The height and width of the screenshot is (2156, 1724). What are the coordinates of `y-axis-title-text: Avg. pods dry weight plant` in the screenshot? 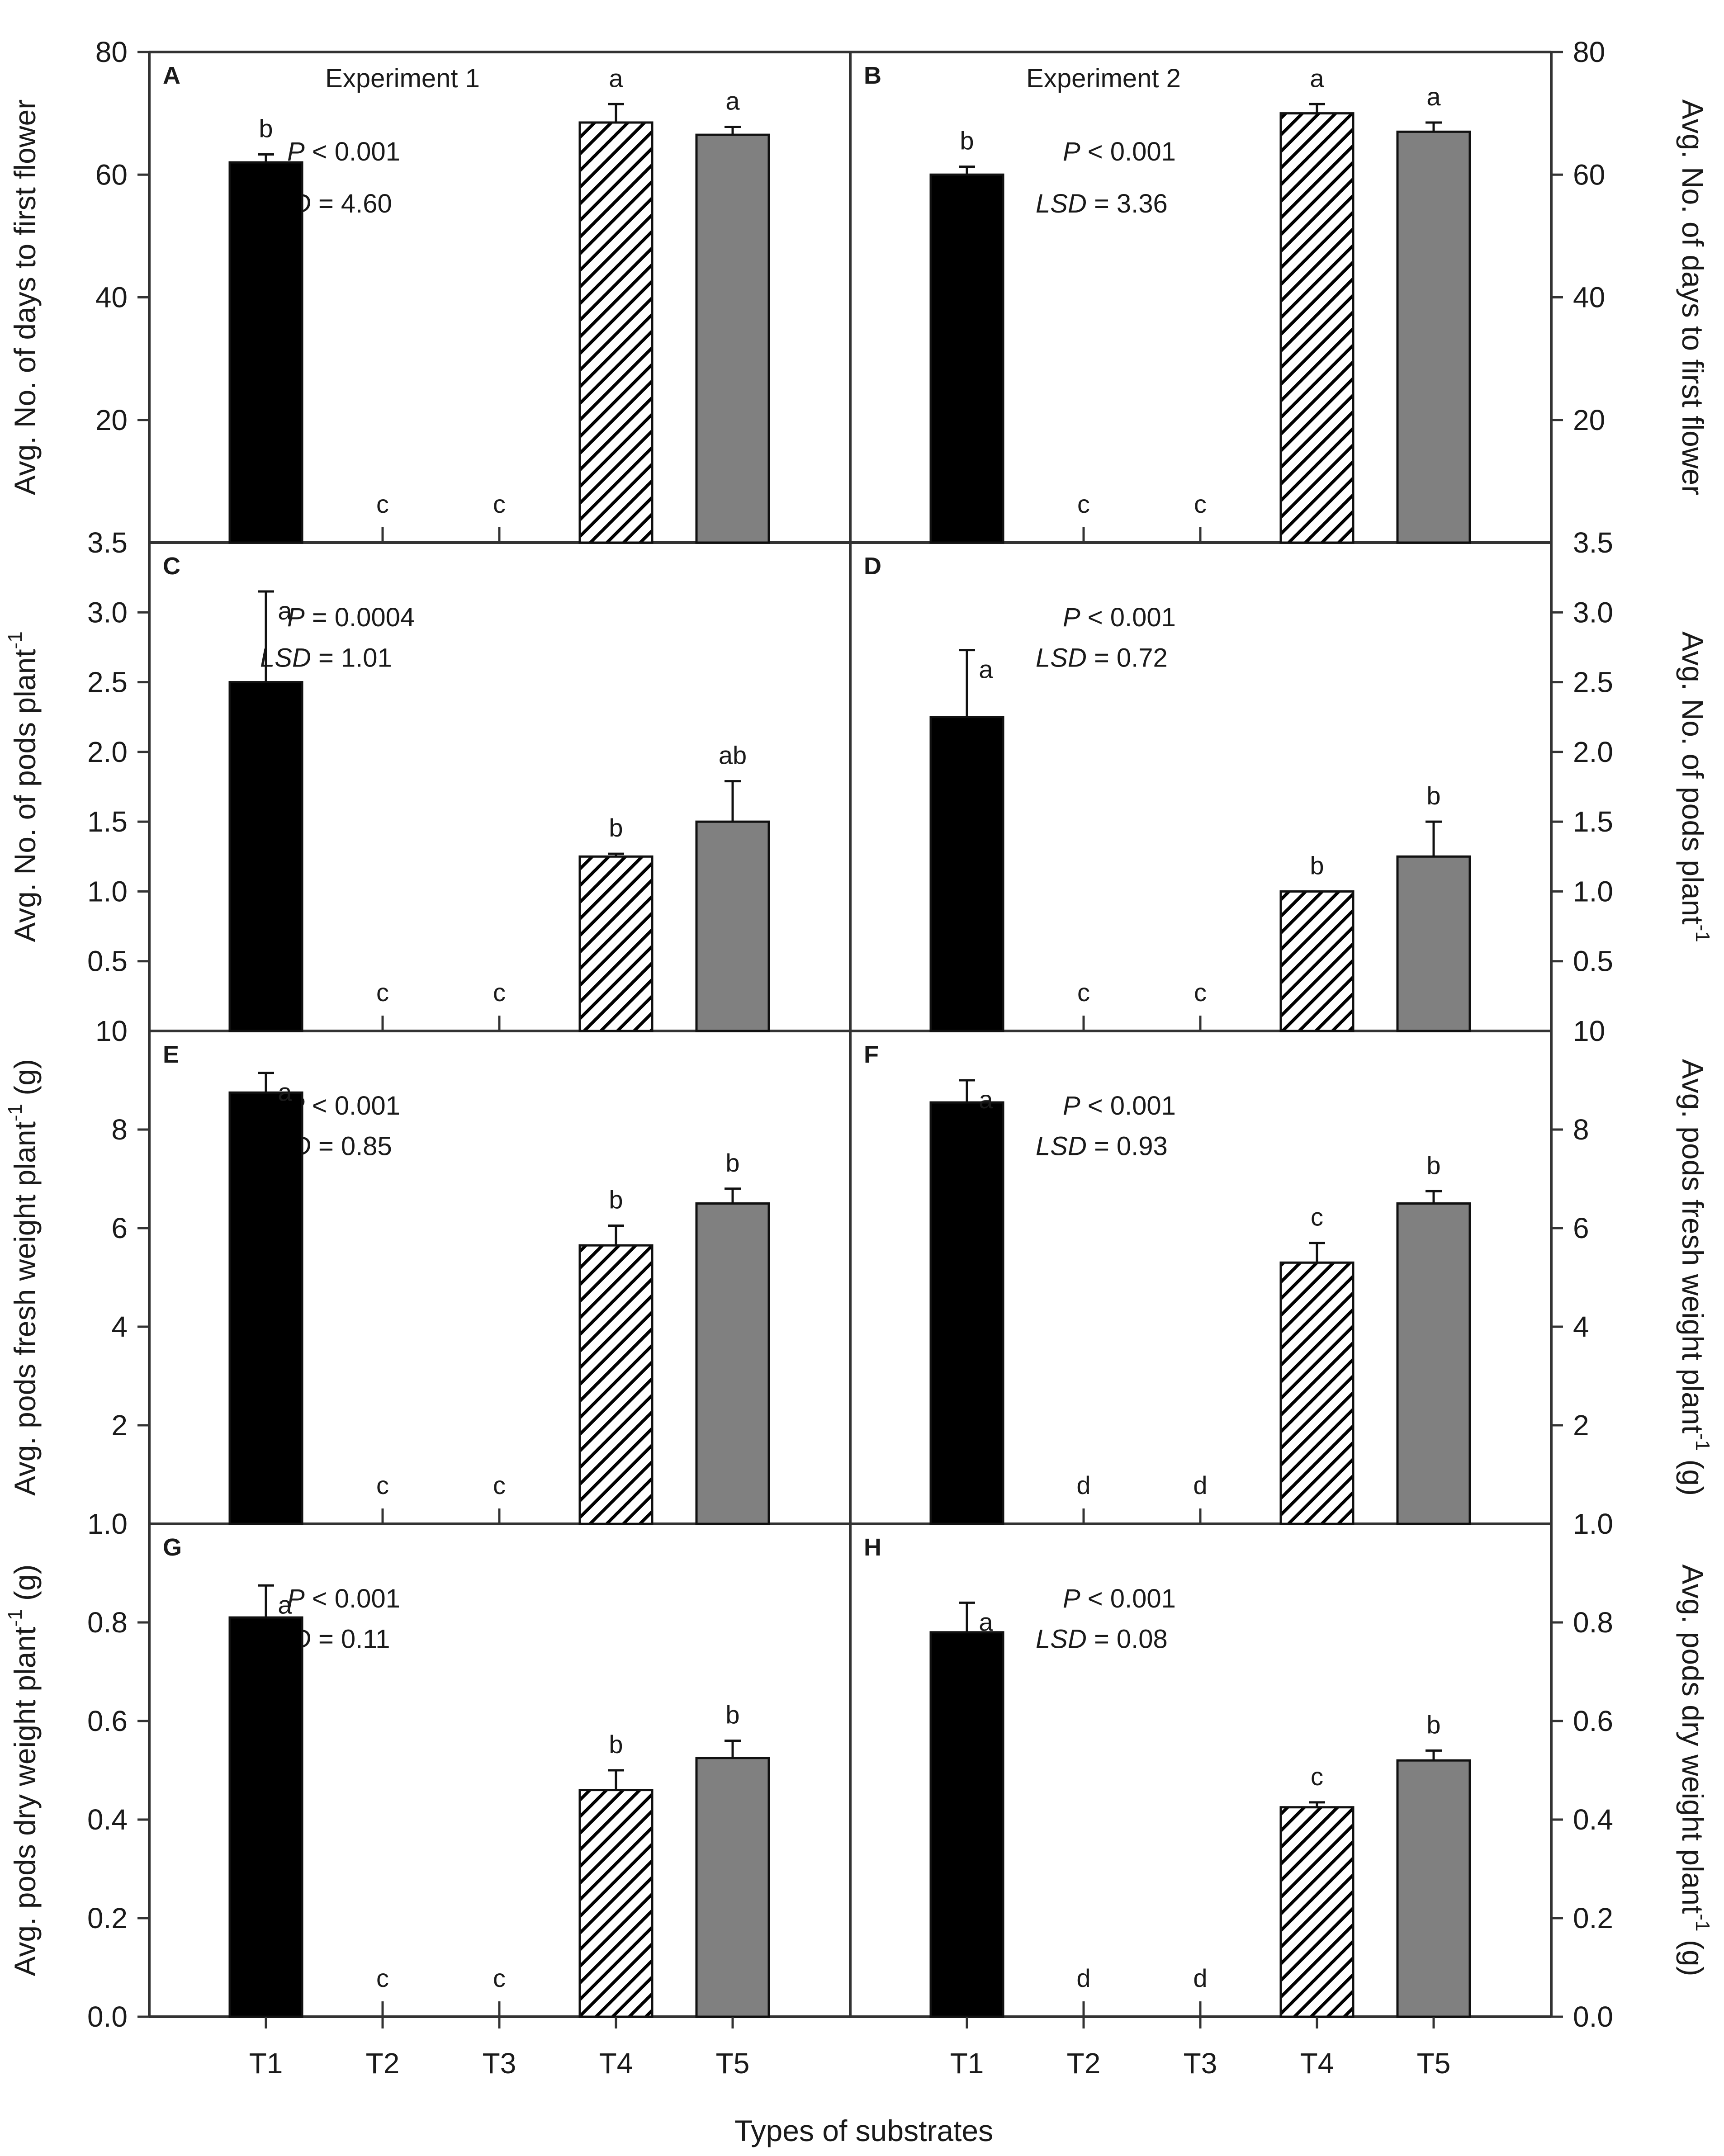 It's located at (25, 1801).